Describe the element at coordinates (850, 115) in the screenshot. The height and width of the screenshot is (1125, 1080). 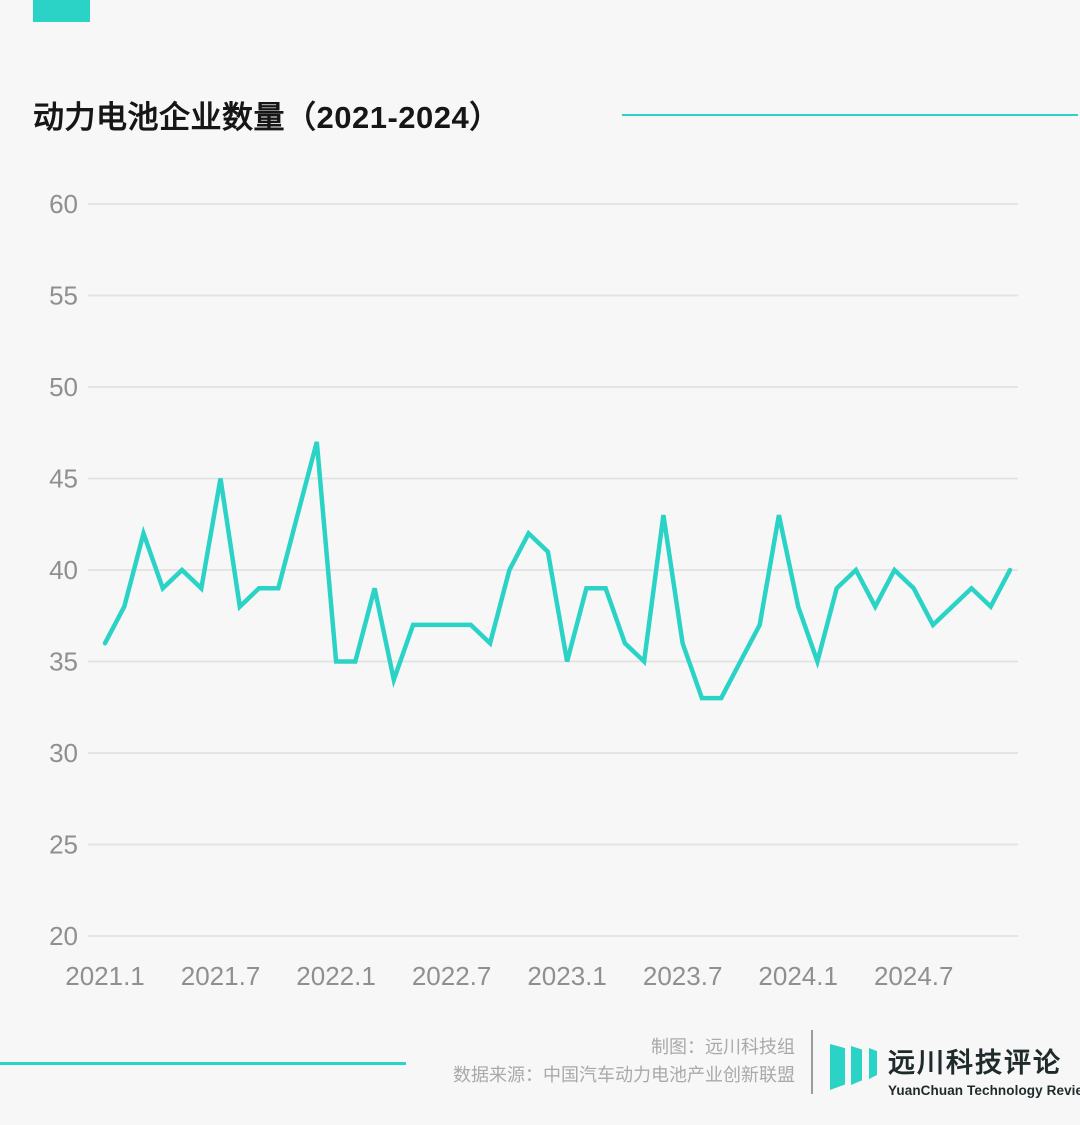
I see `title-rule` at that location.